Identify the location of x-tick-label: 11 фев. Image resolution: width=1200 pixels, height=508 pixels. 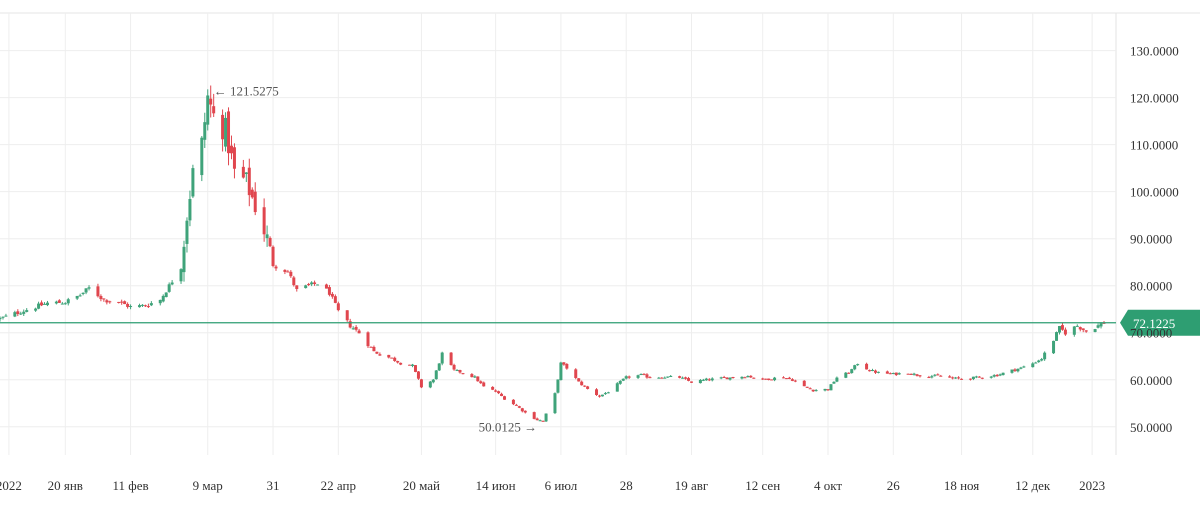
(131, 485).